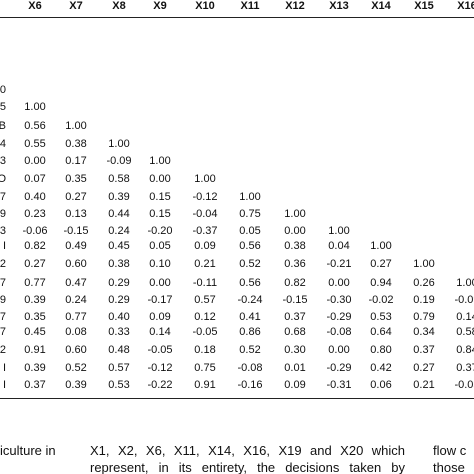  Describe the element at coordinates (76, 6) in the screenshot. I see `column-header: X7` at that location.